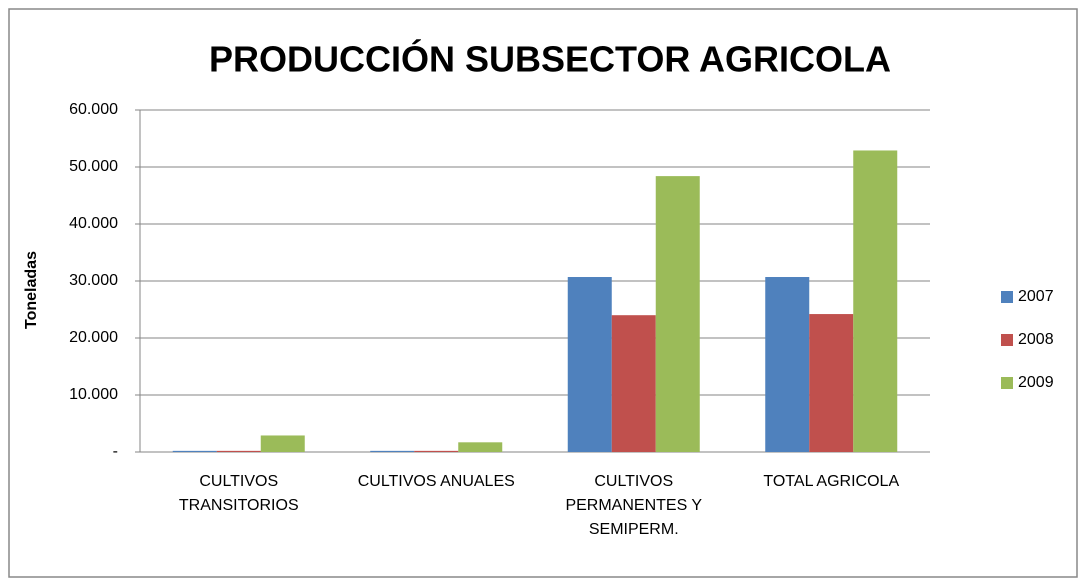 The height and width of the screenshot is (586, 1087). What do you see at coordinates (93, 223) in the screenshot?
I see `y-tick-label: 40.000` at bounding box center [93, 223].